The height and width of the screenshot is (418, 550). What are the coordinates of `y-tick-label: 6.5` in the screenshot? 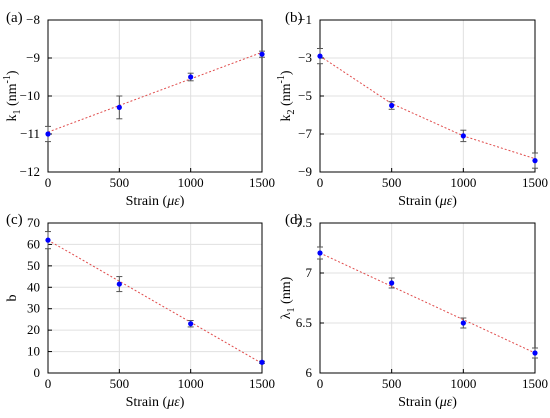 It's located at (304, 322).